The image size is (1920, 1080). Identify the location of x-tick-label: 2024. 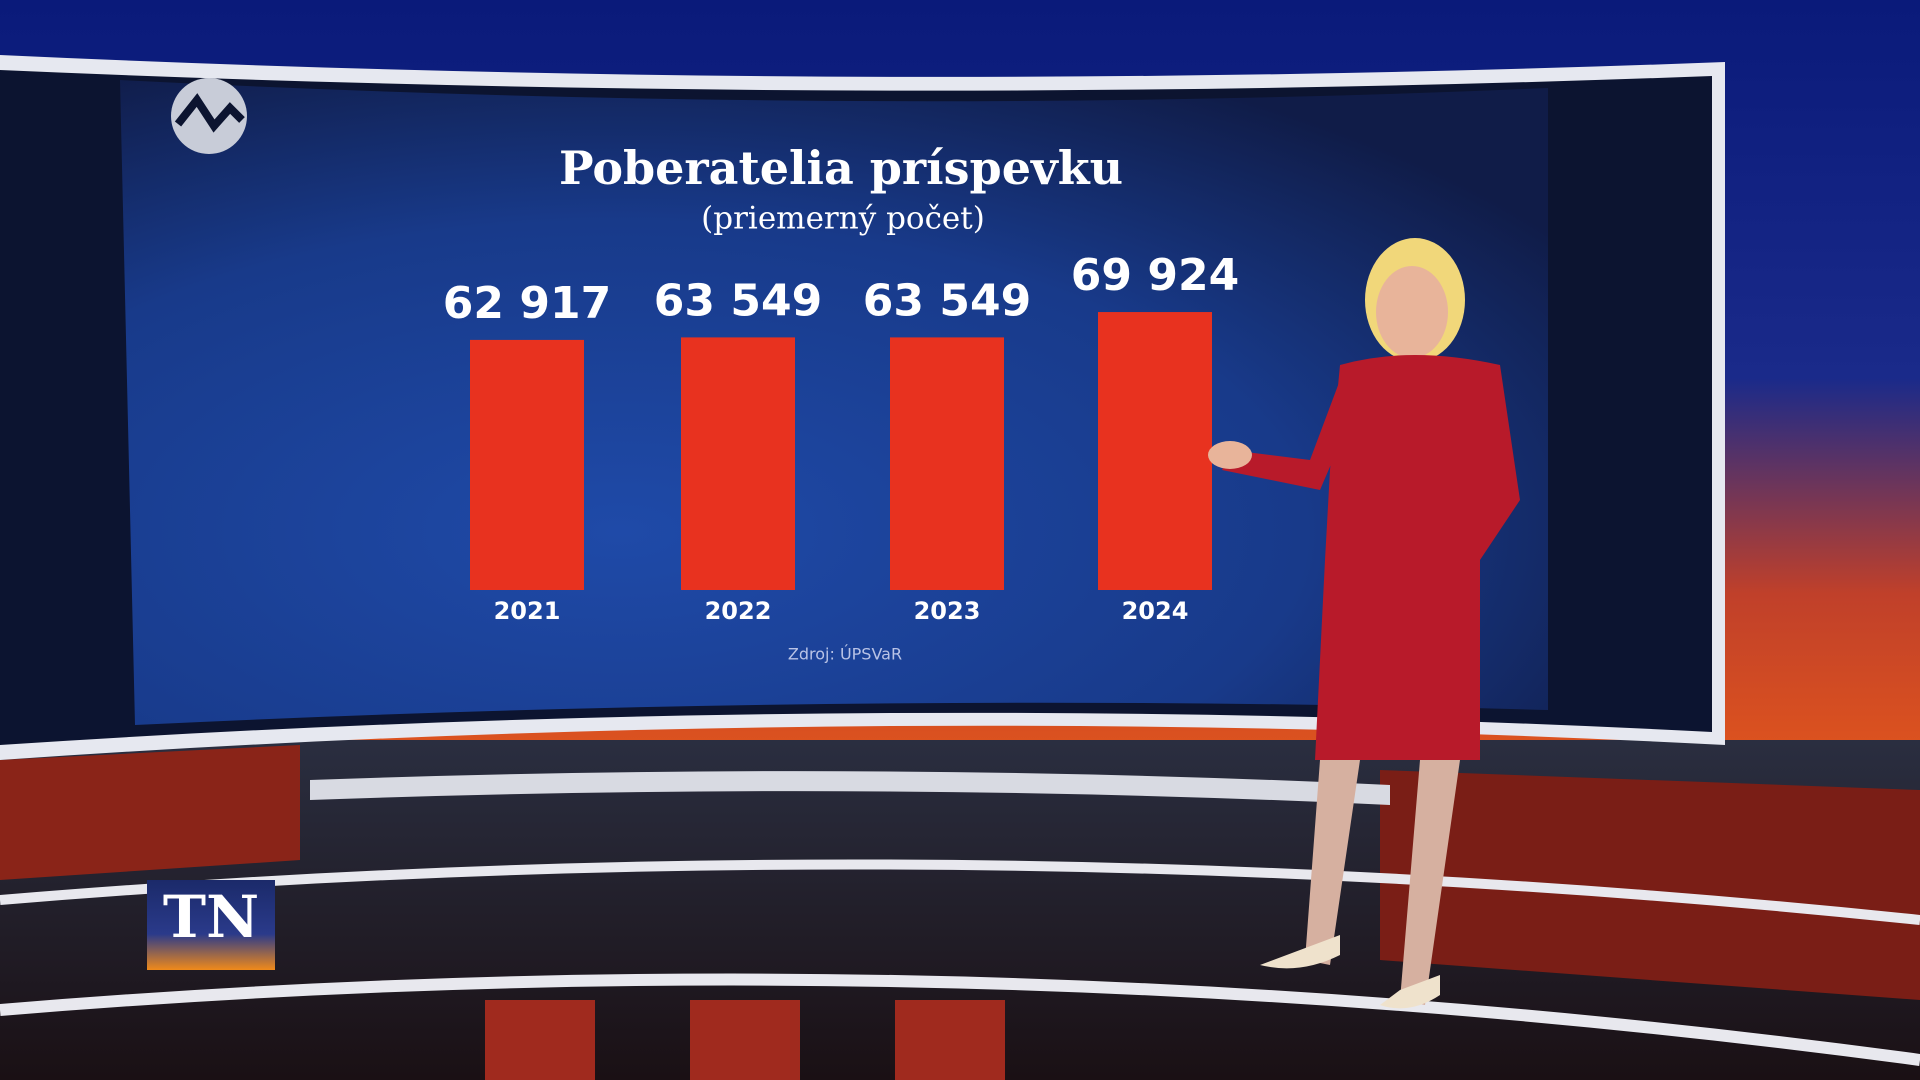
(1155, 611).